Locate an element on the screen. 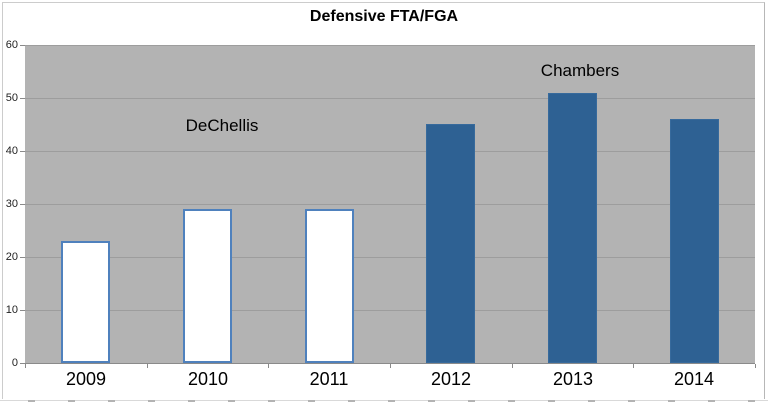  x-category-label-2011: 2011 is located at coordinates (329, 379).